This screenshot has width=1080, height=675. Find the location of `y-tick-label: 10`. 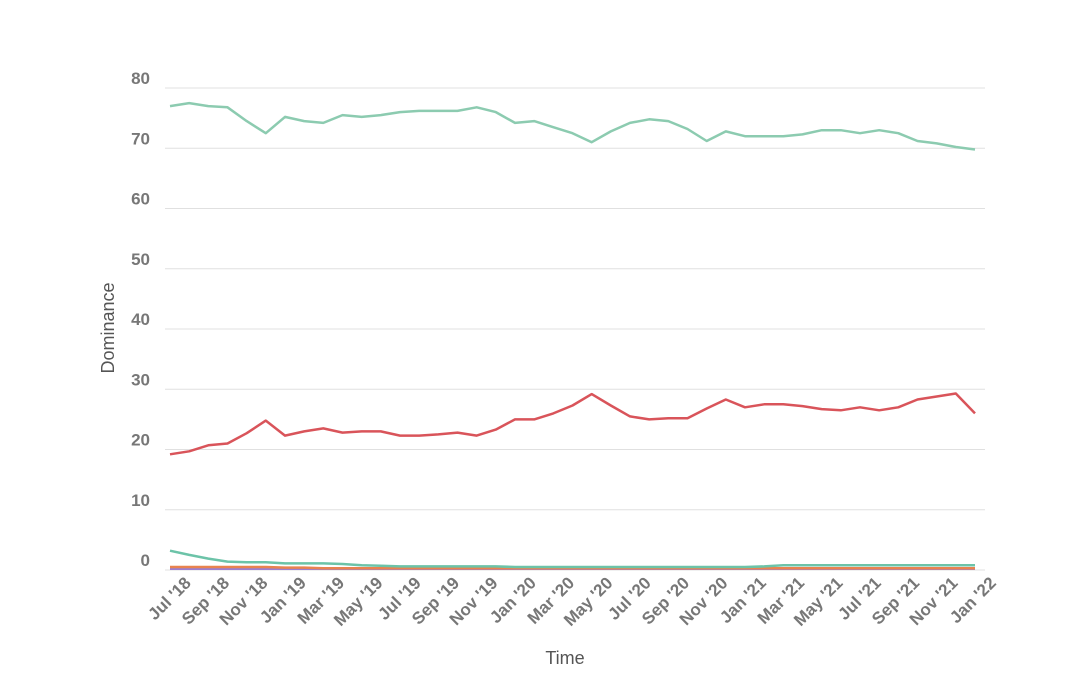

y-tick-label: 10 is located at coordinates (140, 500).